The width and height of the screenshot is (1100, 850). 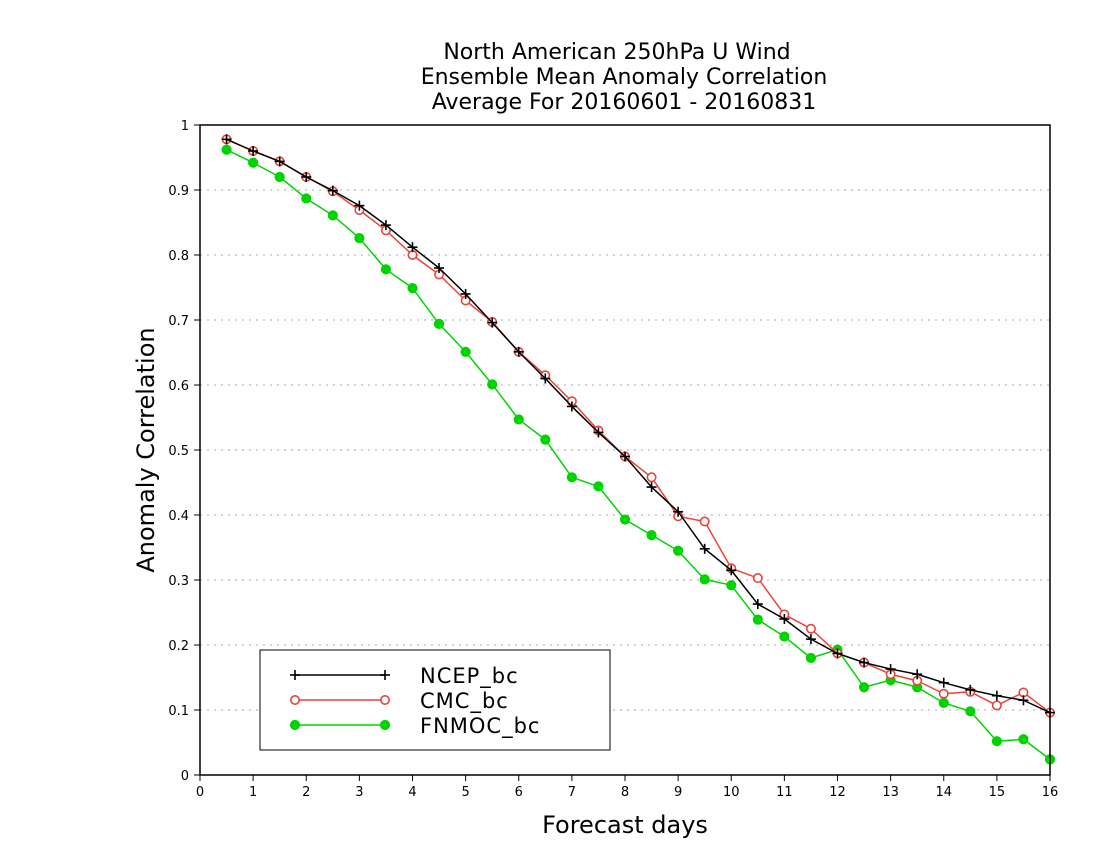 I want to click on chart-title-line-3: Average For 20160601 - 20160831, so click(x=624, y=102).